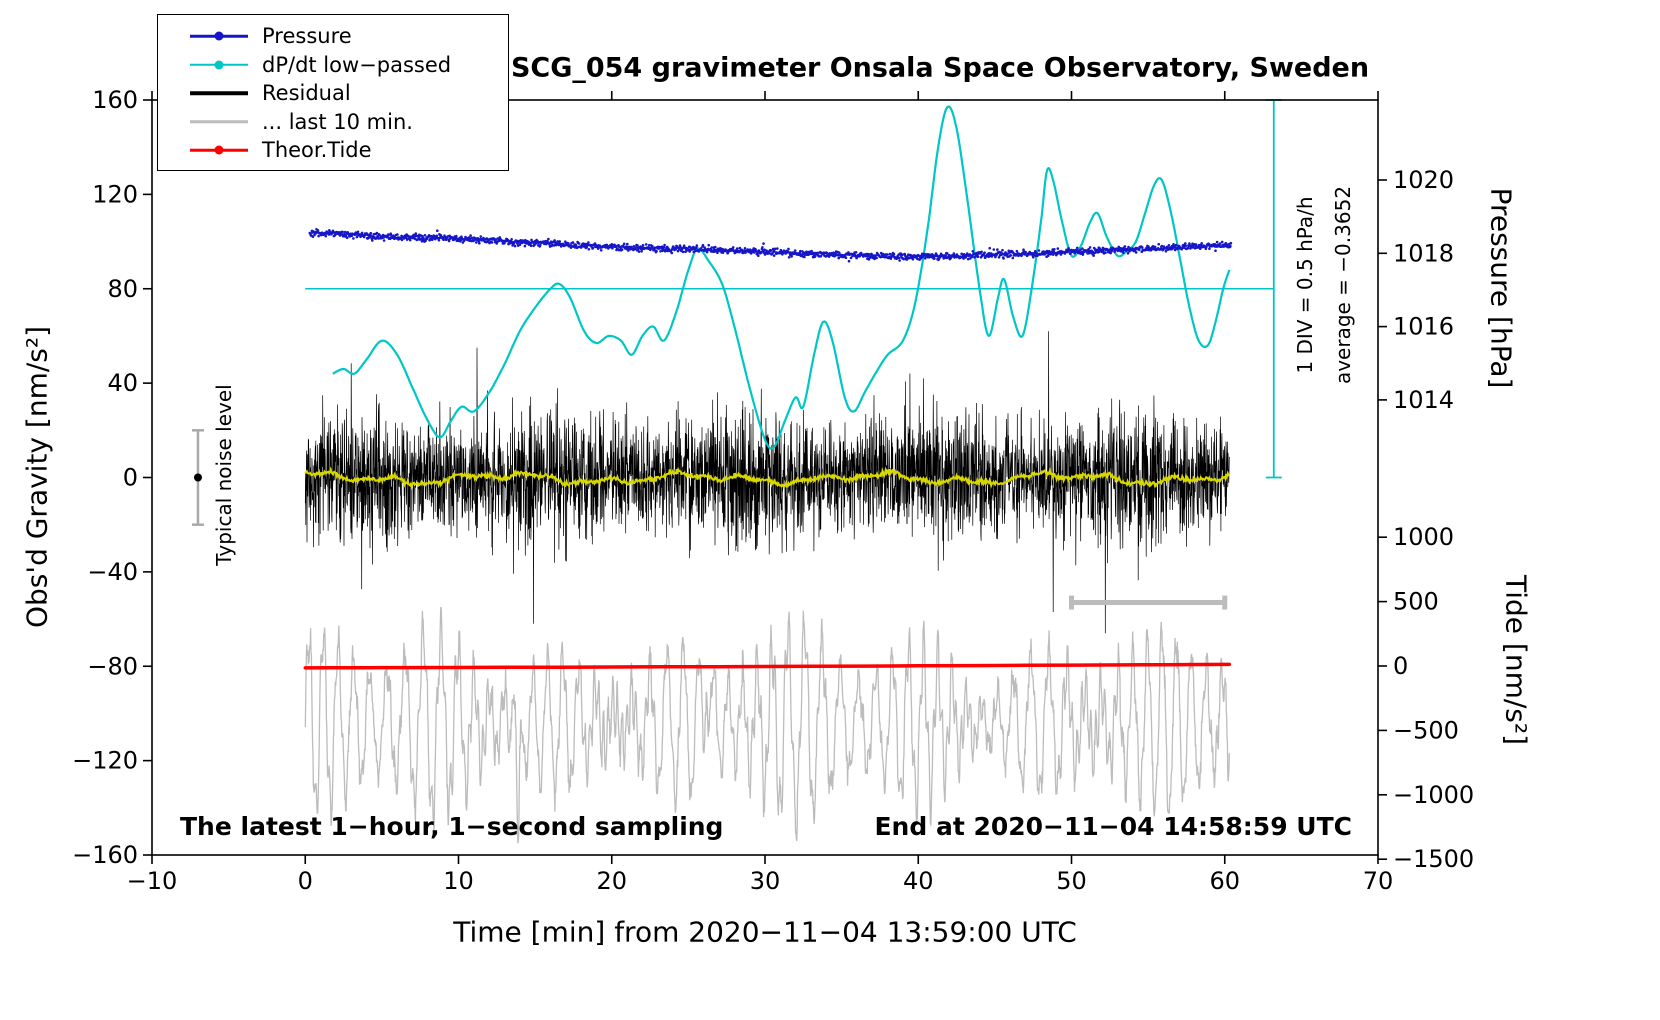  I want to click on pressure-axis-label: Pressure [hPa], so click(1501, 288).